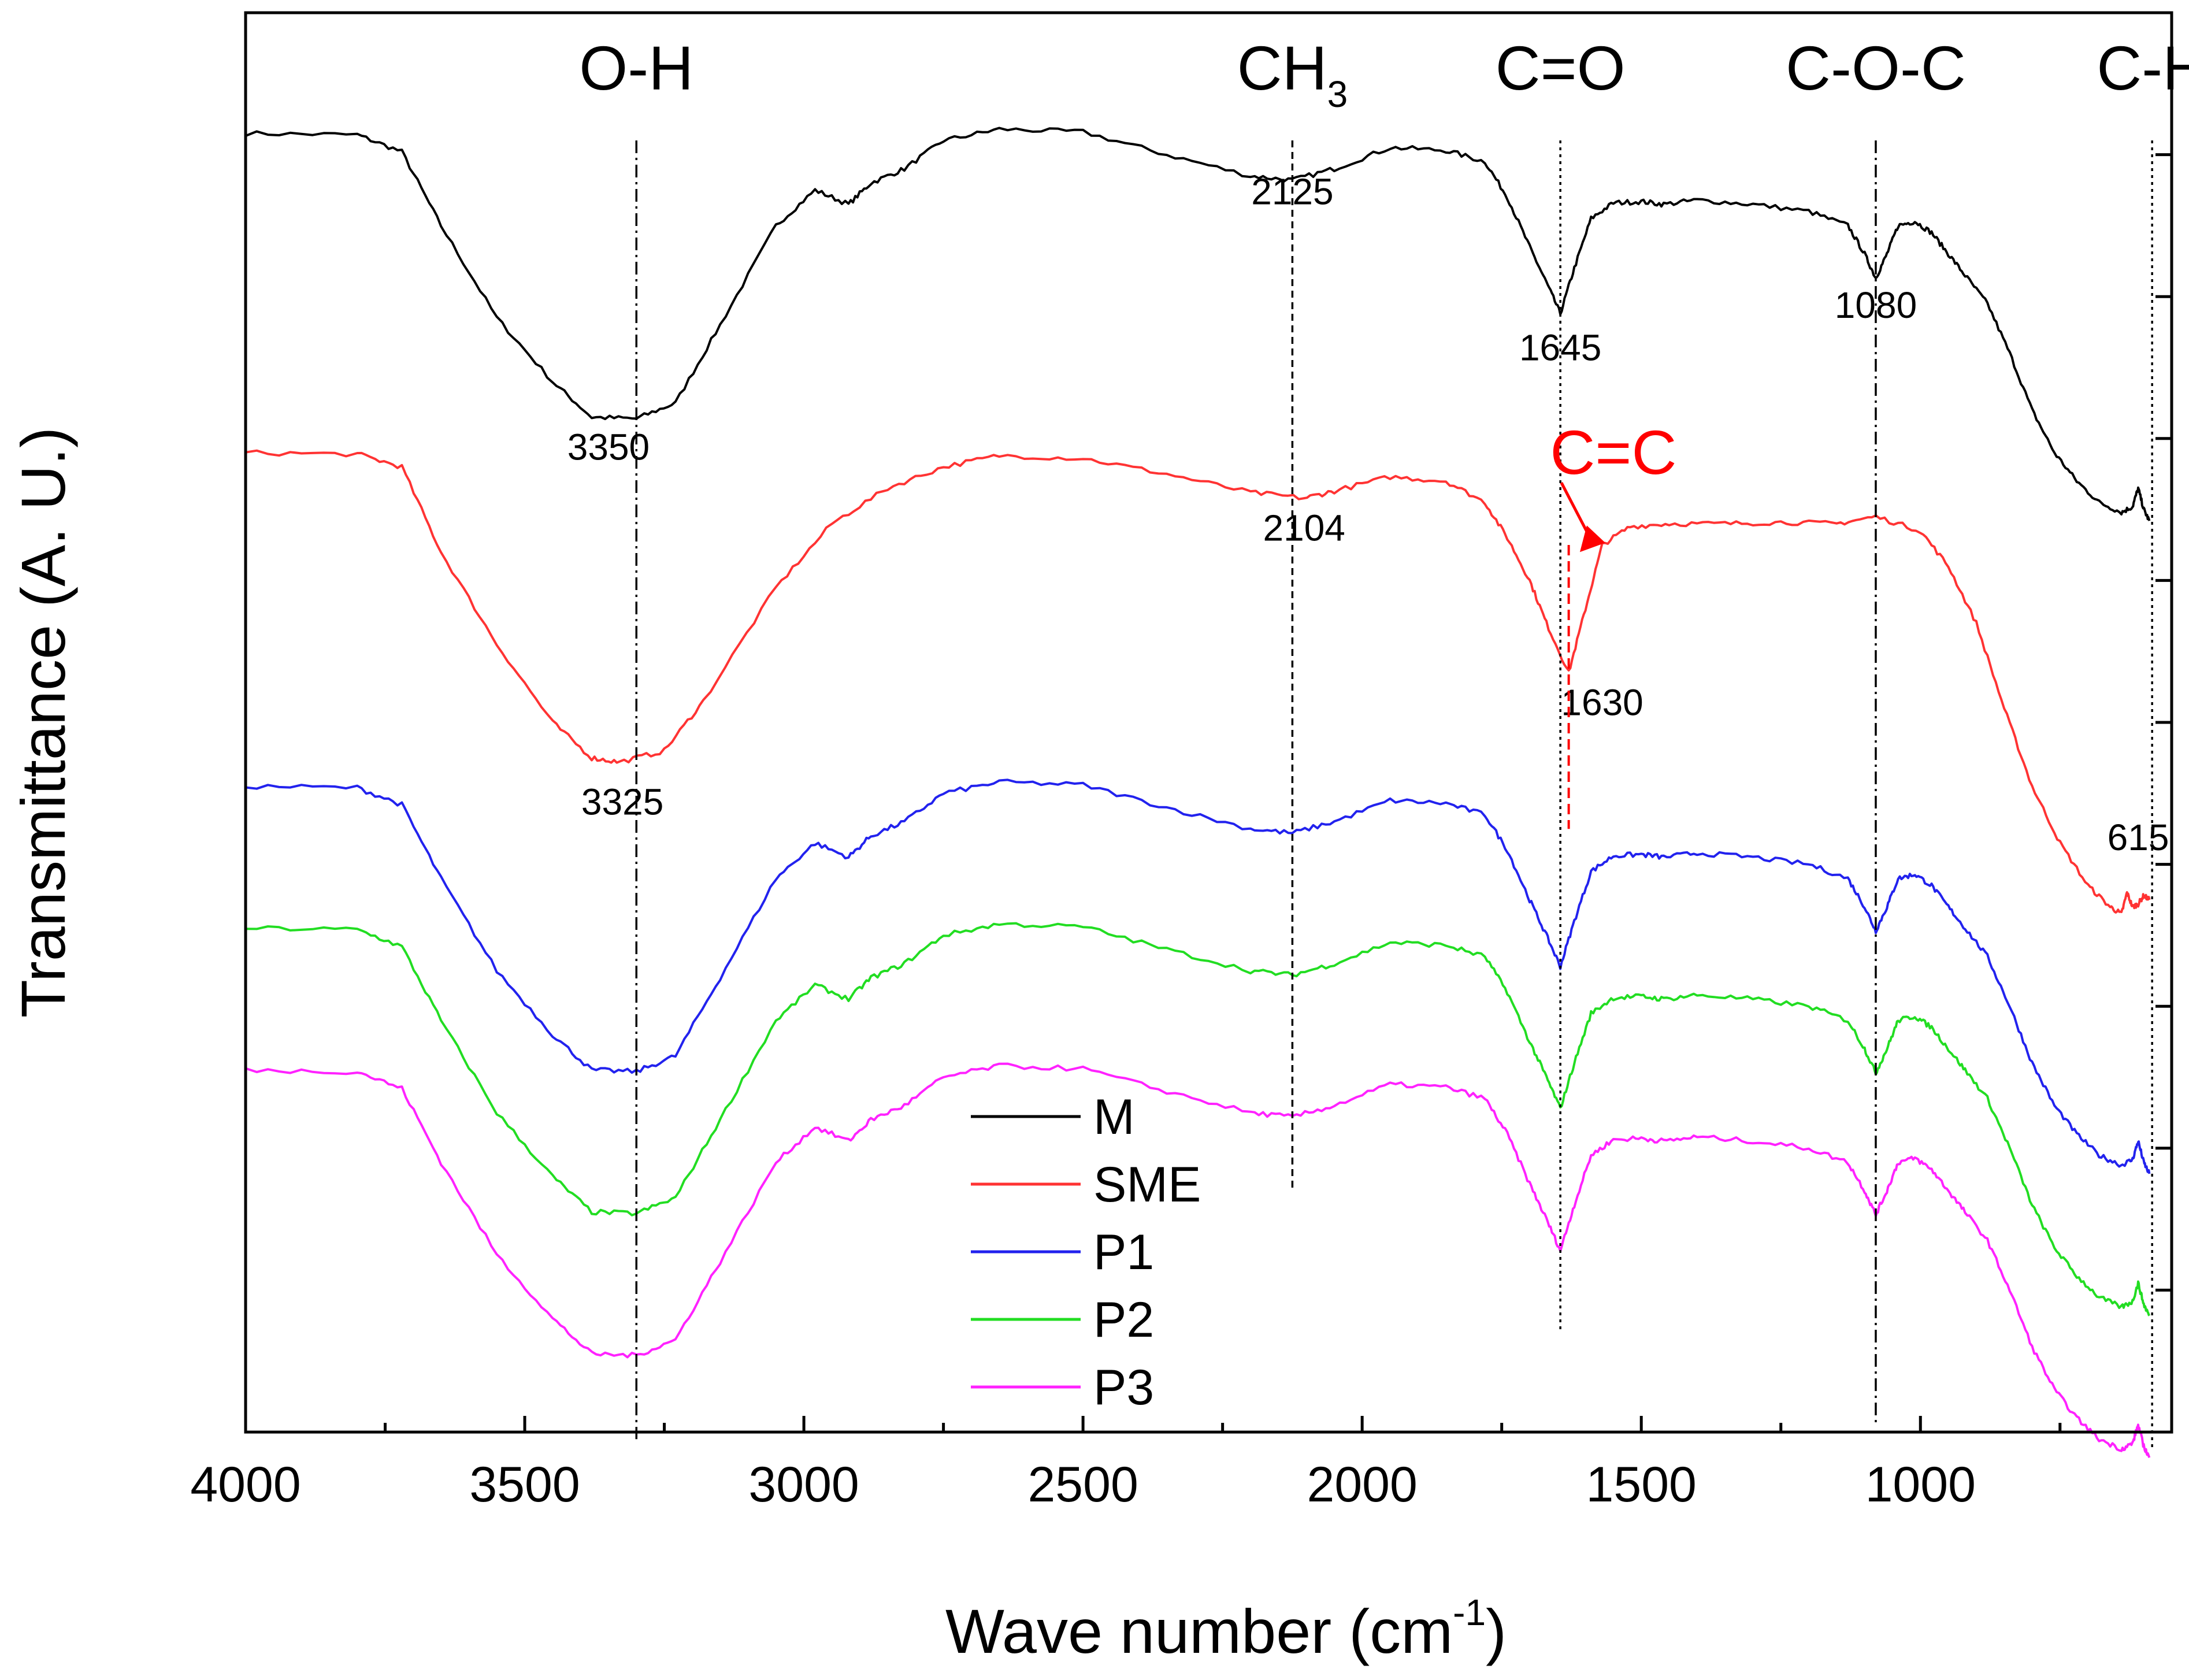  Describe the element at coordinates (1496, 1631) in the screenshot. I see `x-axis-title-close: )` at that location.